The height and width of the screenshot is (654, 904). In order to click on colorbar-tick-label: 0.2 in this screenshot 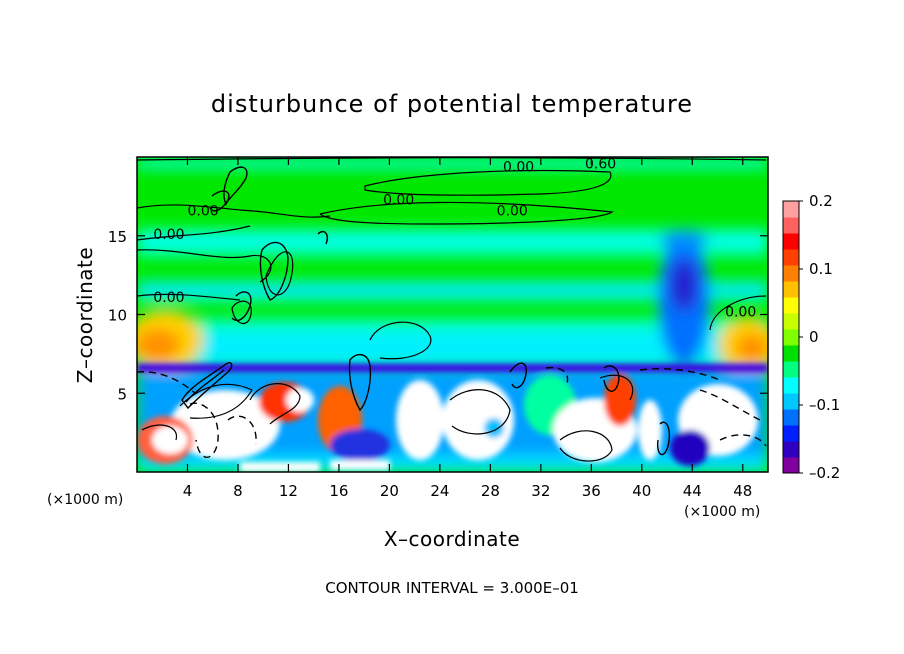, I will do `click(821, 201)`.